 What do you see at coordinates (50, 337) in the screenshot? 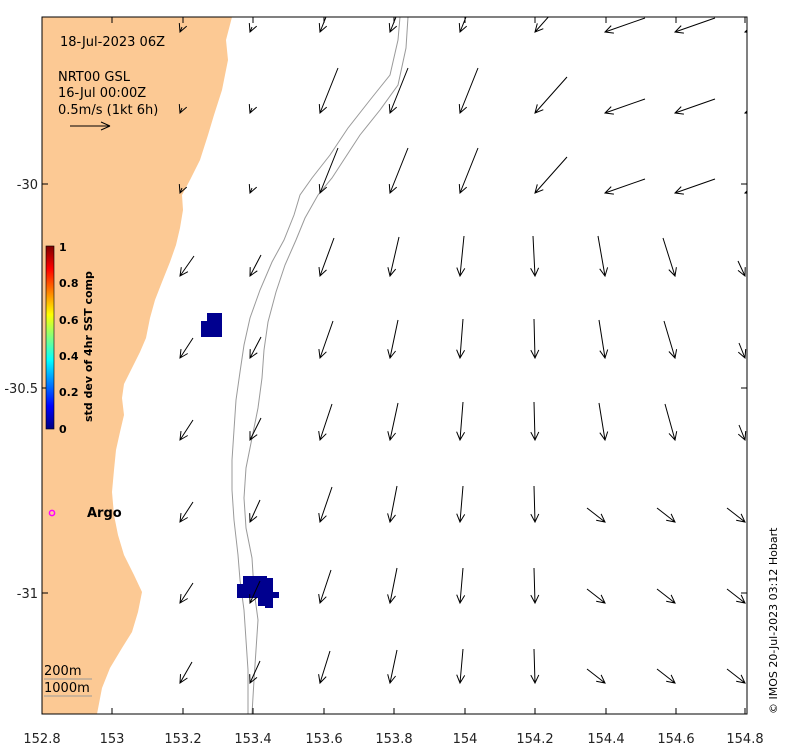
I see `colorbar-gradient` at bounding box center [50, 337].